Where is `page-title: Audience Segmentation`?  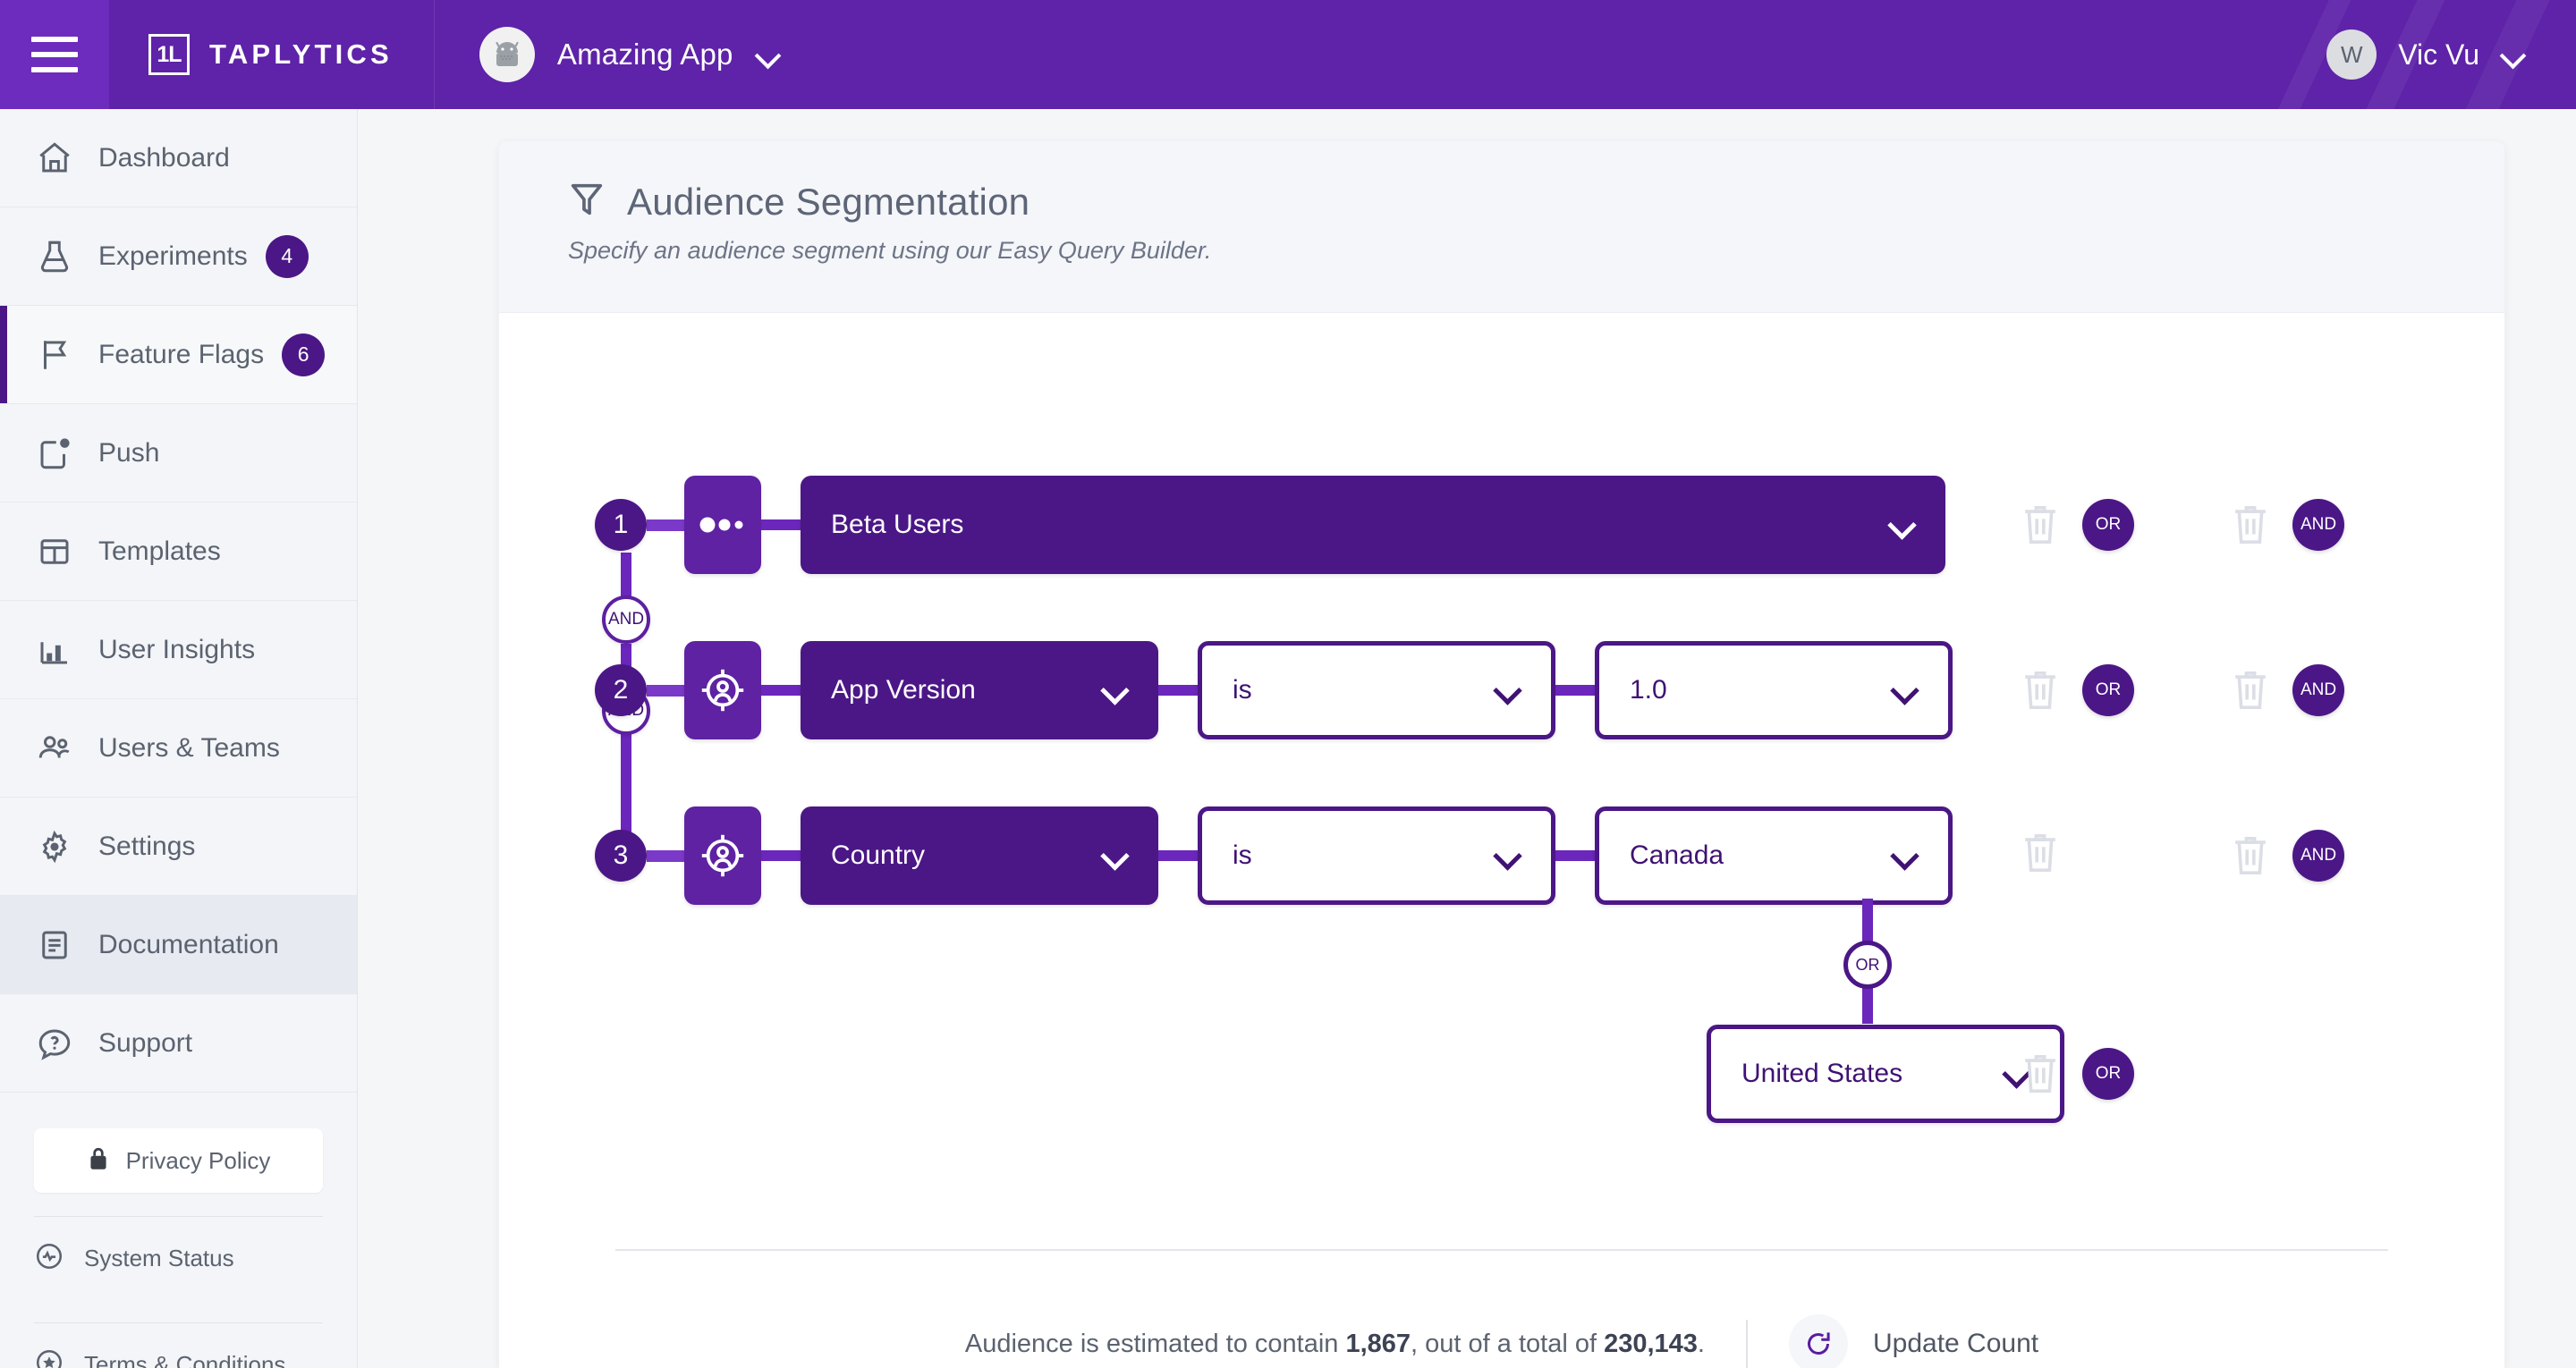
page-title: Audience Segmentation is located at coordinates (828, 202).